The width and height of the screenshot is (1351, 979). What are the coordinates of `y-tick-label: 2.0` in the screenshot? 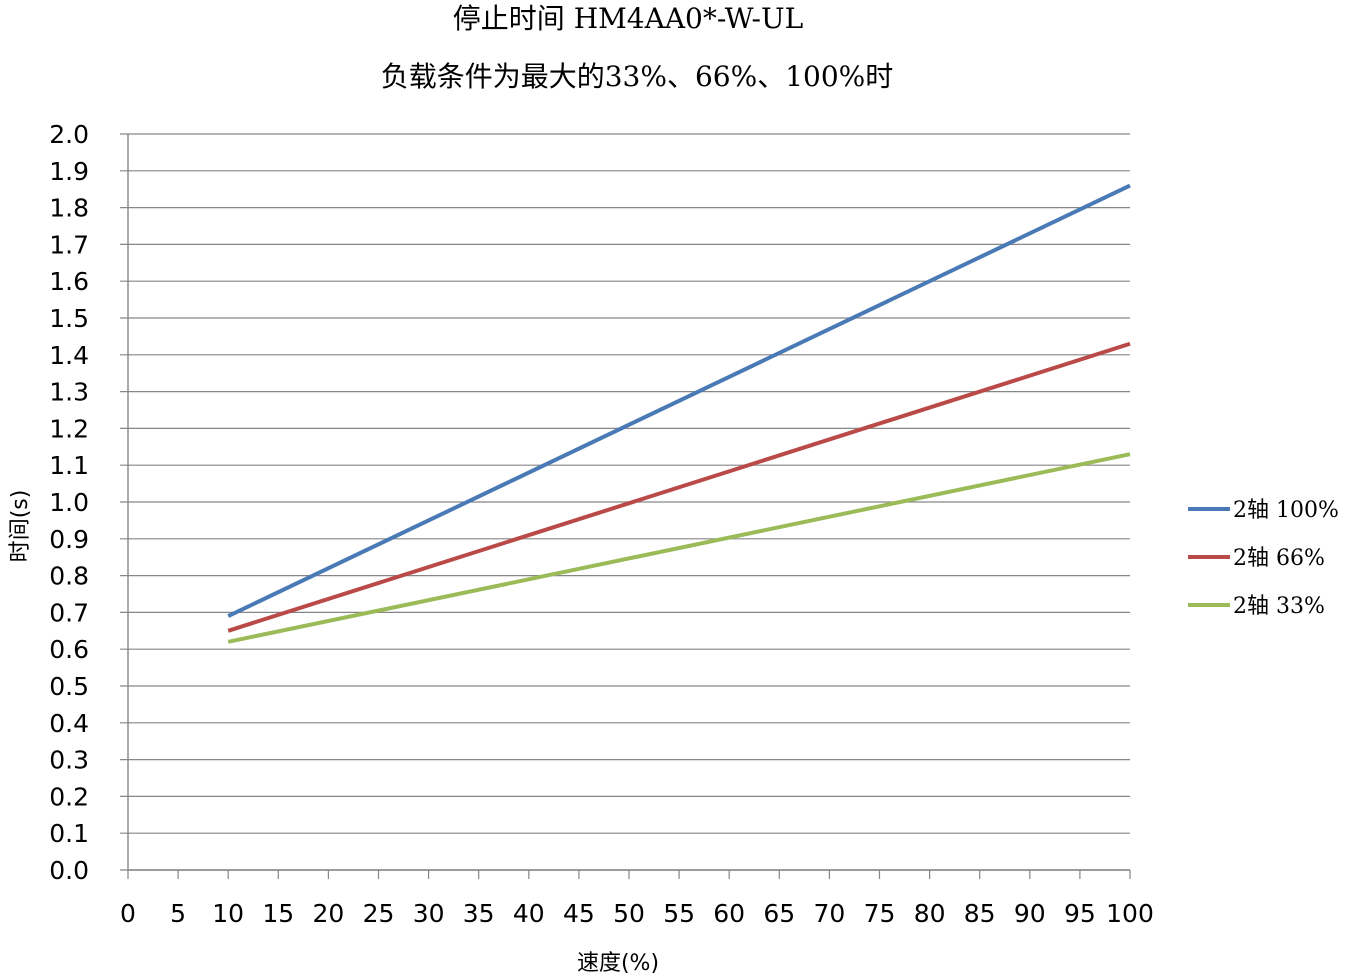 It's located at (69, 134).